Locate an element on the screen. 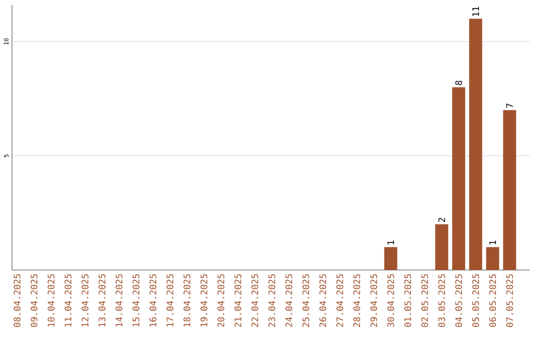 The height and width of the screenshot is (340, 540). x-tick-label: 02.05.2025 is located at coordinates (424, 300).